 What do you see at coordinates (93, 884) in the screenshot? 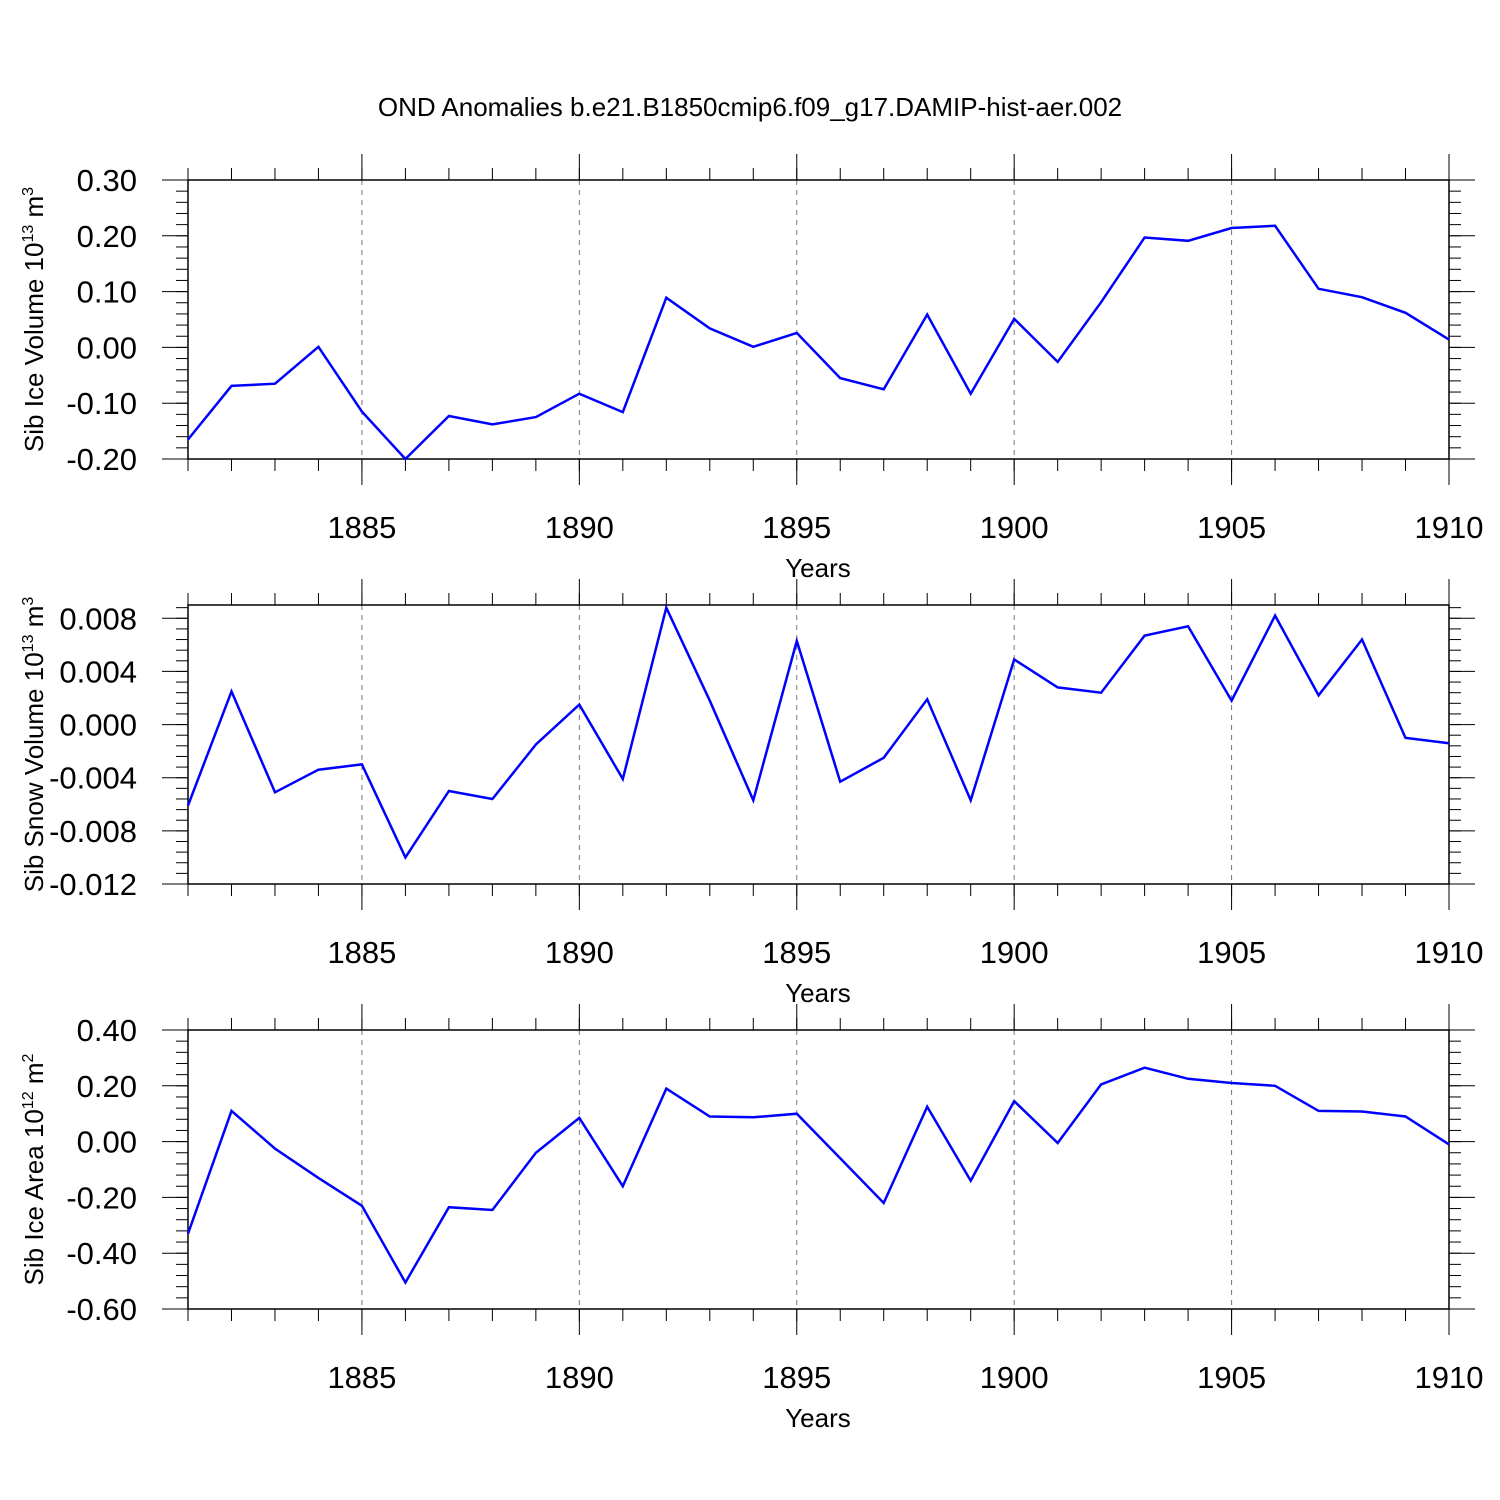
I see `y-tick-label: -0.012` at bounding box center [93, 884].